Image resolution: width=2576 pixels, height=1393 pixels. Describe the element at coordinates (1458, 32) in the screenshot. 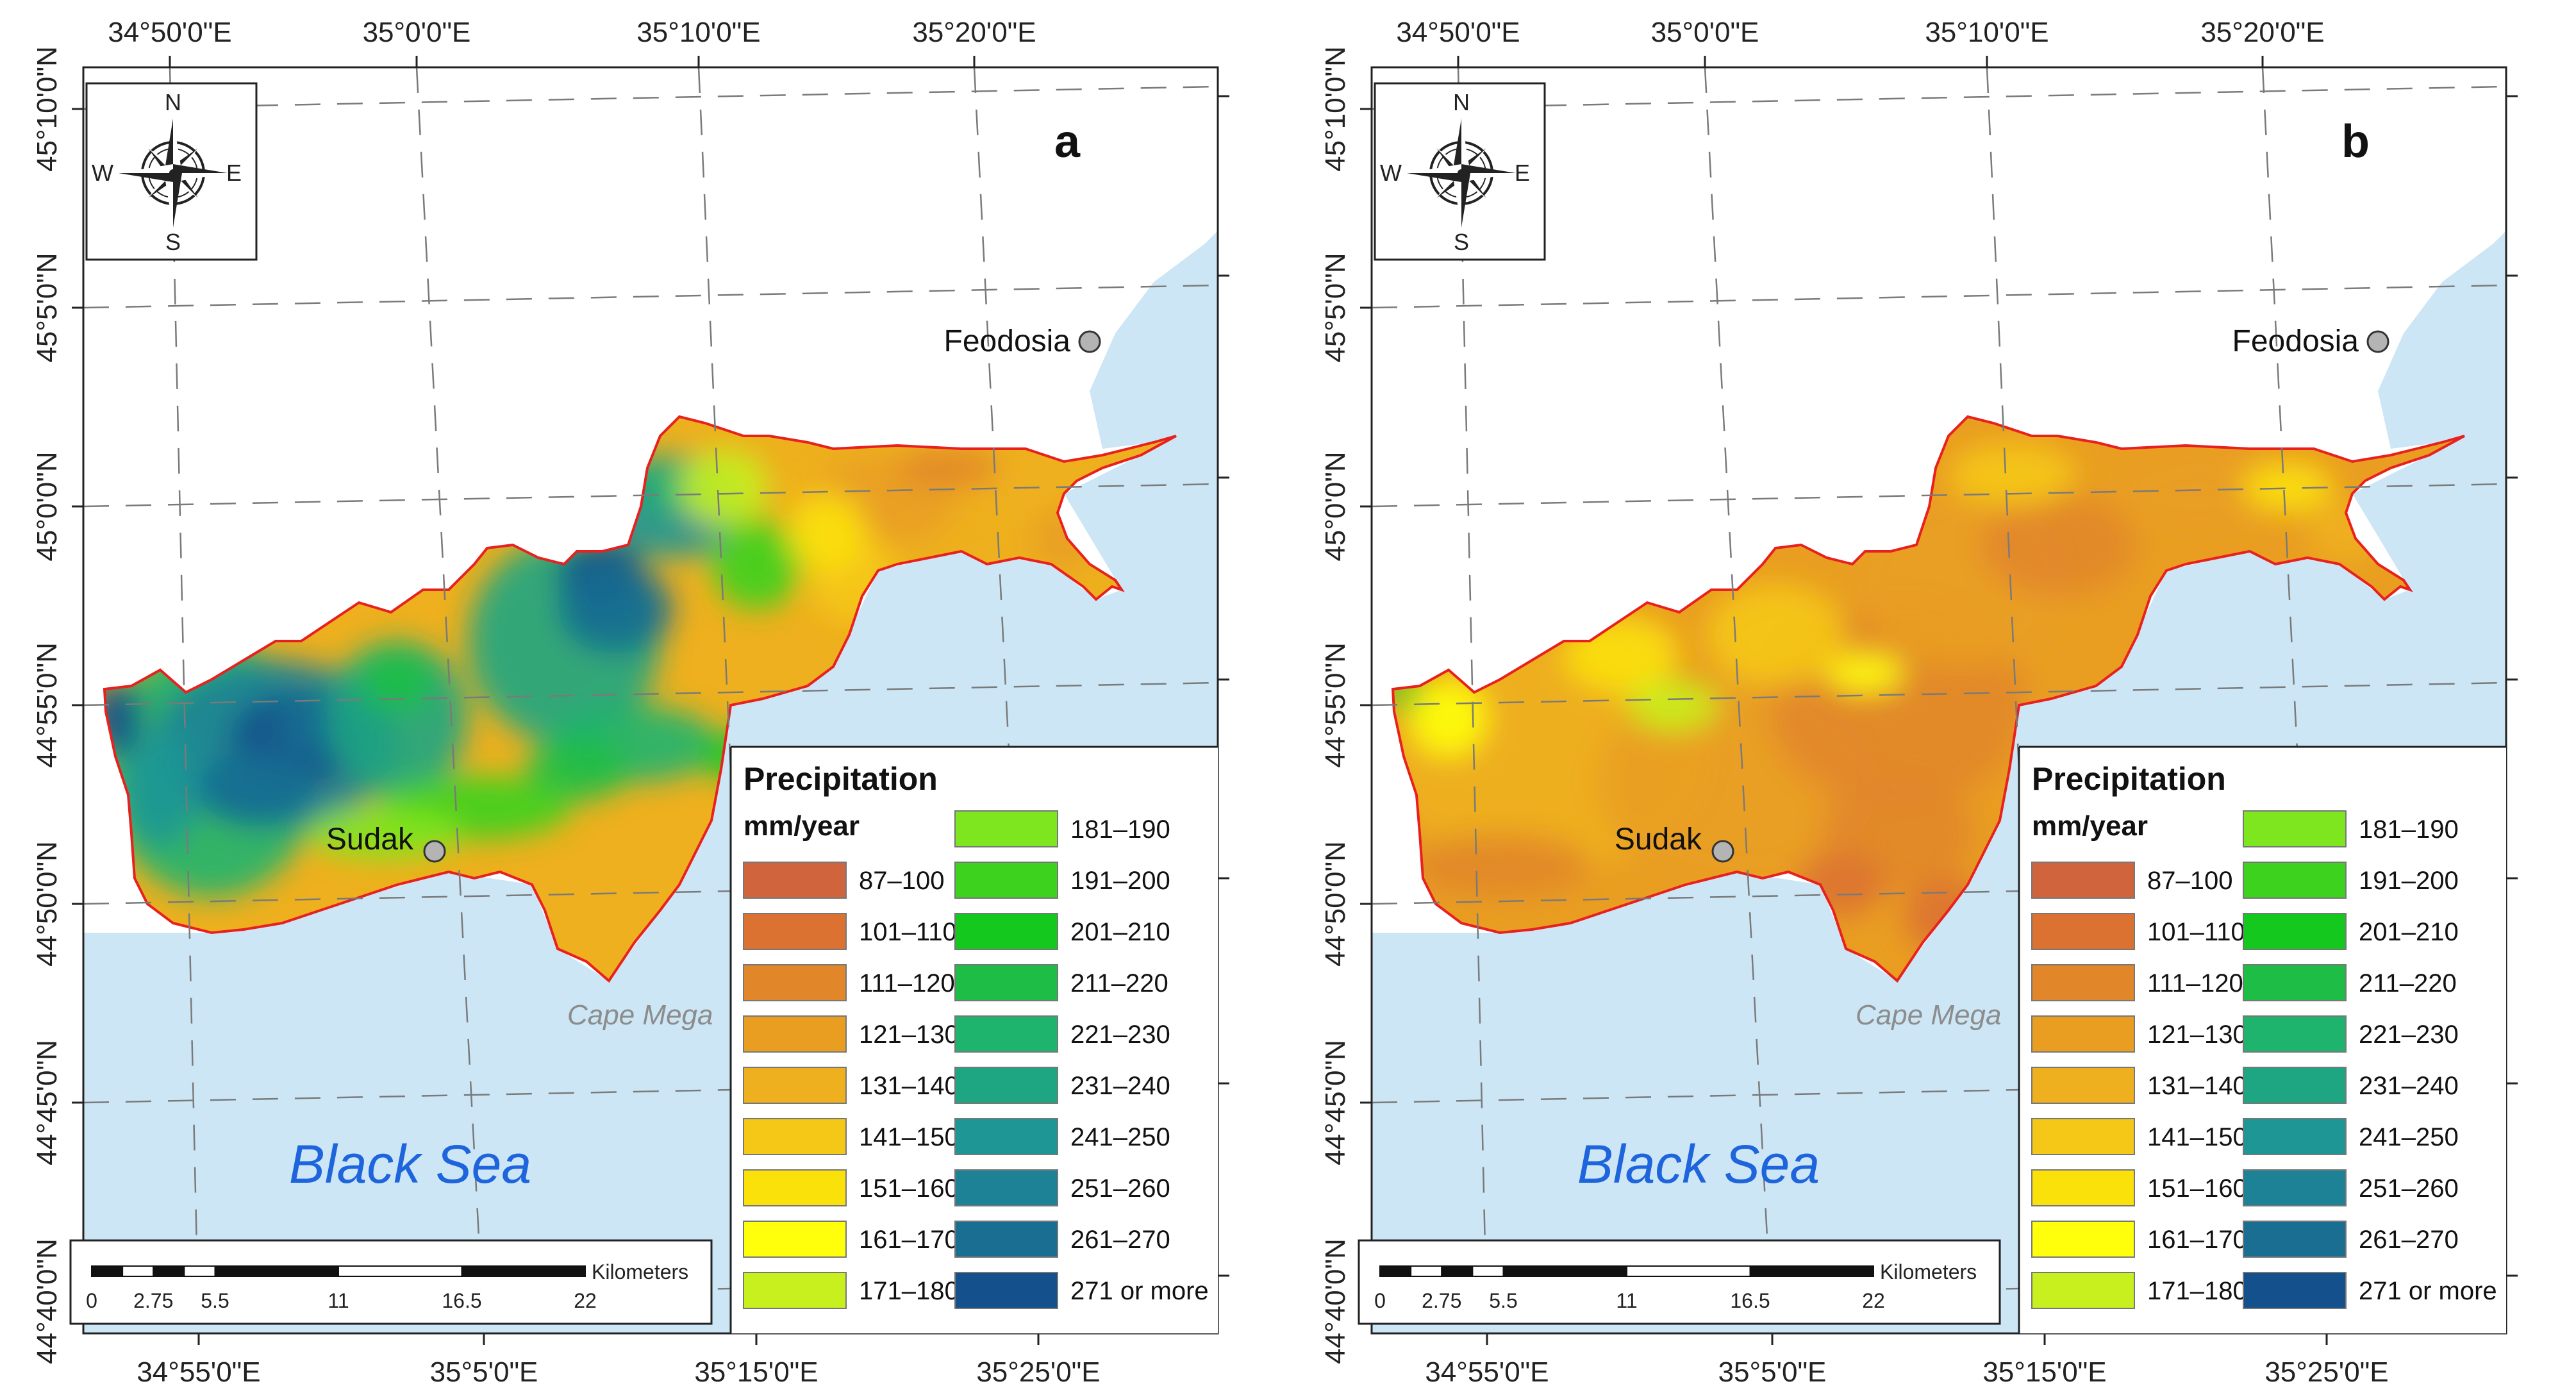

I see `top-tick-label: 34°50'0"E` at that location.